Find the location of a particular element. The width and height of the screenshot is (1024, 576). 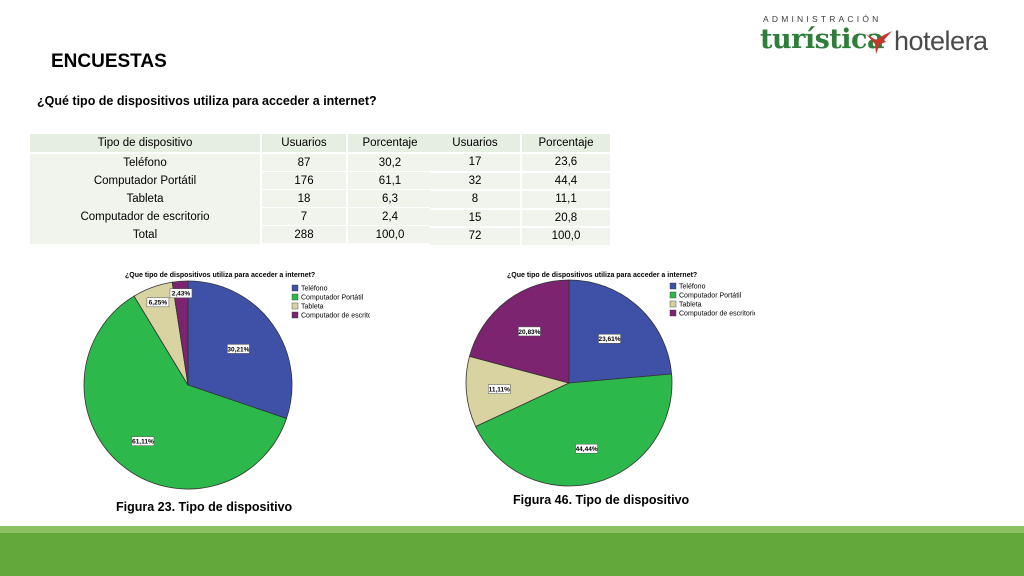

data-label: 20,83% is located at coordinates (529, 332).